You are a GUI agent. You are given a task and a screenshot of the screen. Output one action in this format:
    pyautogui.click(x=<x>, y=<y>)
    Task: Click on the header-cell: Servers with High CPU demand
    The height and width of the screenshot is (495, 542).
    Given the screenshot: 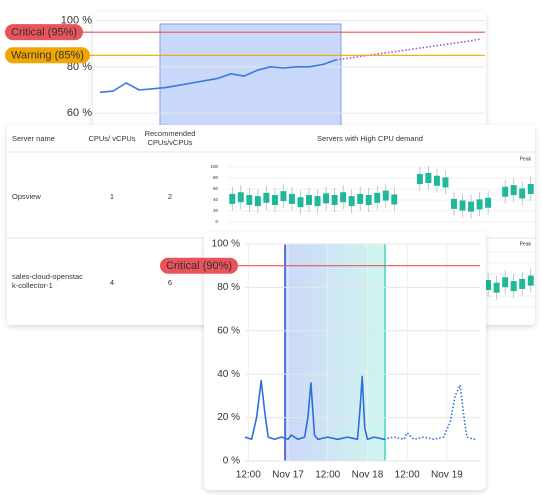 What is the action you would take?
    pyautogui.click(x=370, y=138)
    